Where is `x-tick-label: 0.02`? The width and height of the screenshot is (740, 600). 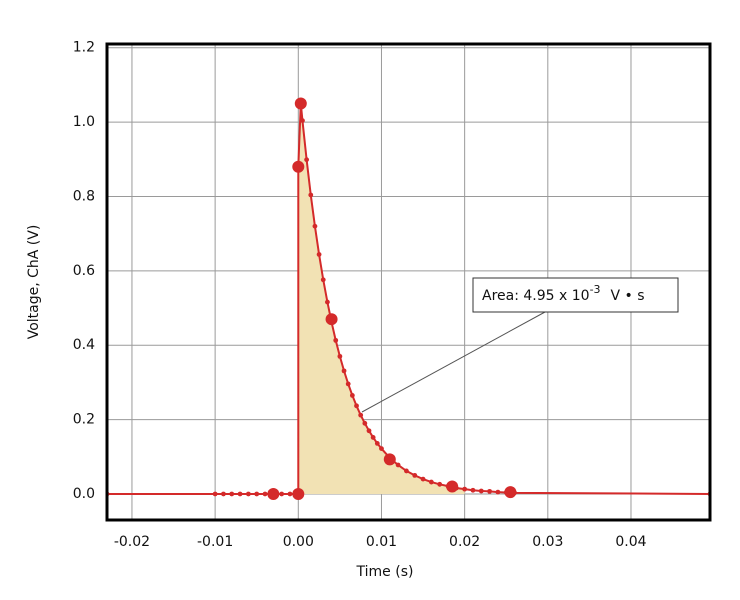
x-tick-label: 0.02 is located at coordinates (464, 542).